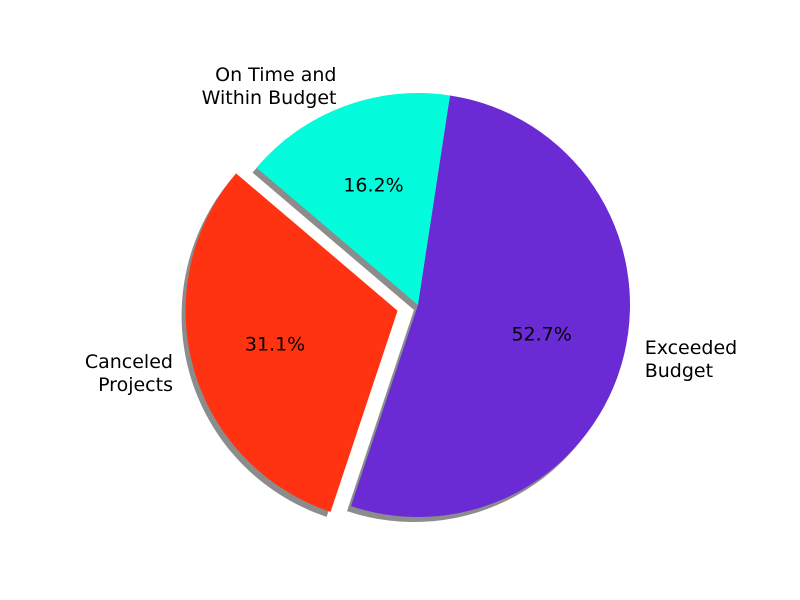 Image resolution: width=800 pixels, height=600 pixels. I want to click on category-label-line: Within Budget, so click(269, 98).